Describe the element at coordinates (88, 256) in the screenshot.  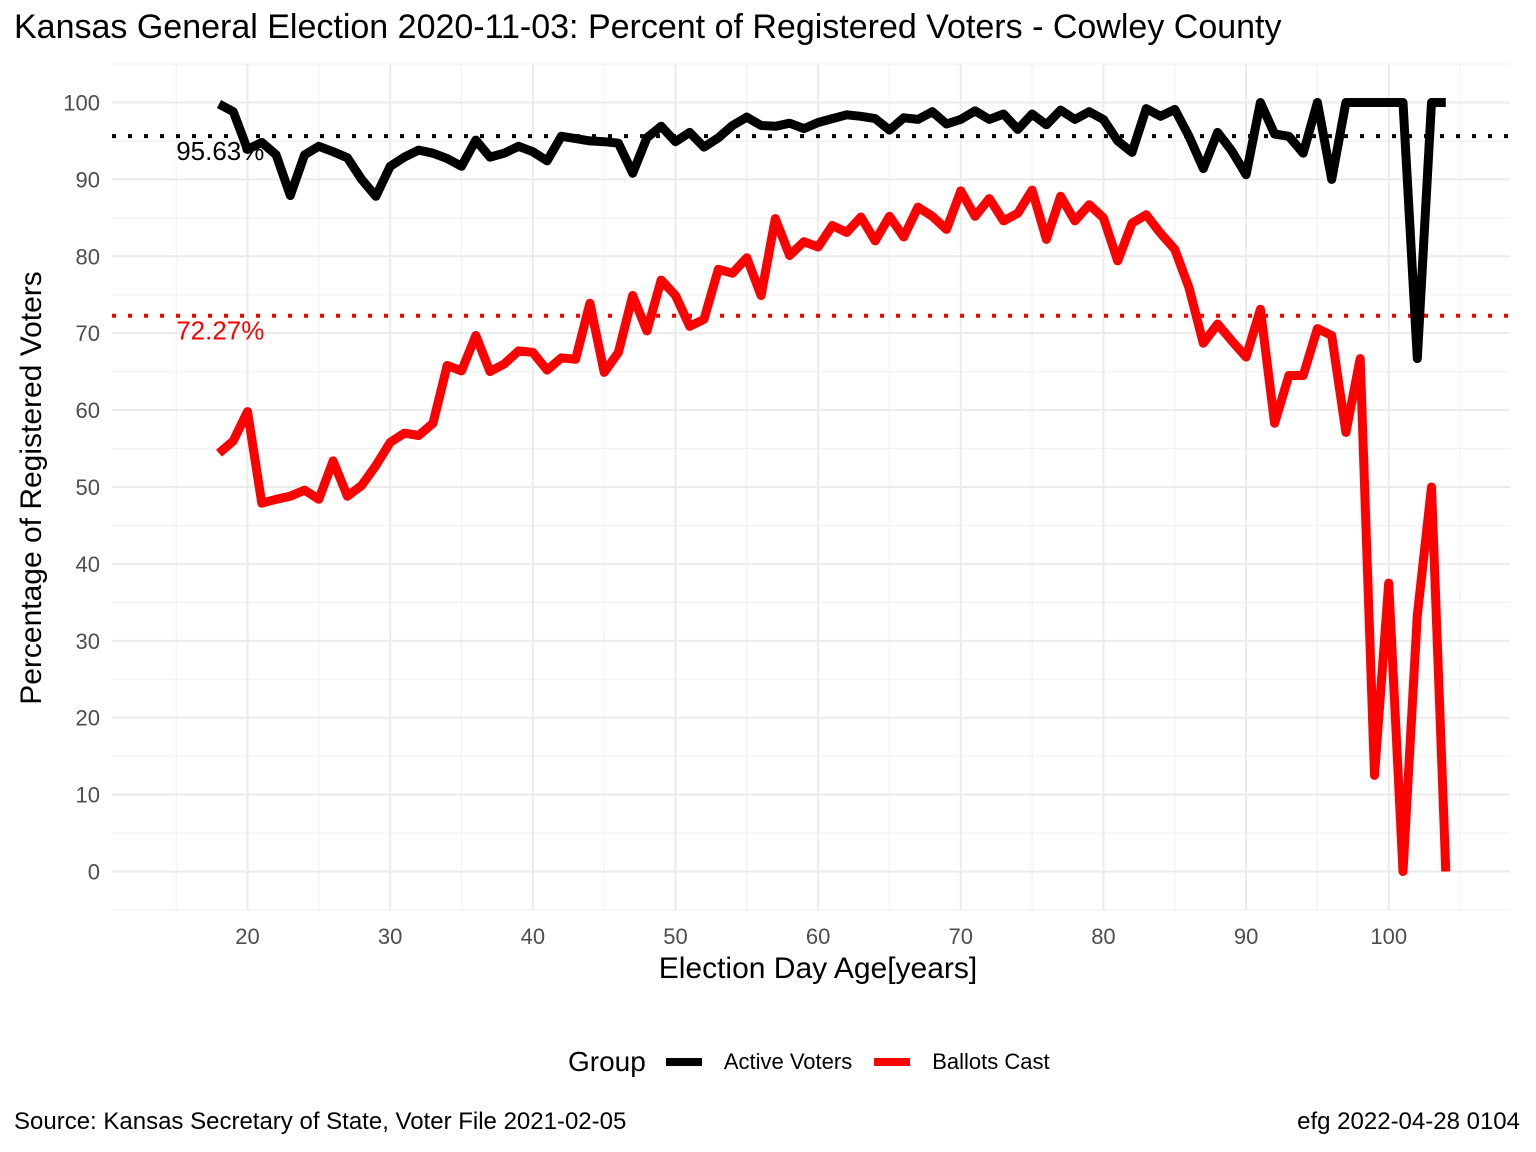
I see `y-tick-label: 80` at that location.